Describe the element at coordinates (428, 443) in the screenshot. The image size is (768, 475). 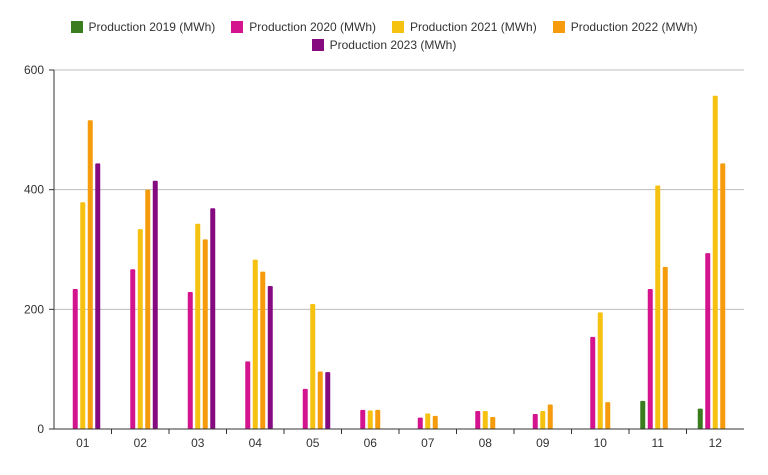
I see `x-tick-label: 07` at that location.